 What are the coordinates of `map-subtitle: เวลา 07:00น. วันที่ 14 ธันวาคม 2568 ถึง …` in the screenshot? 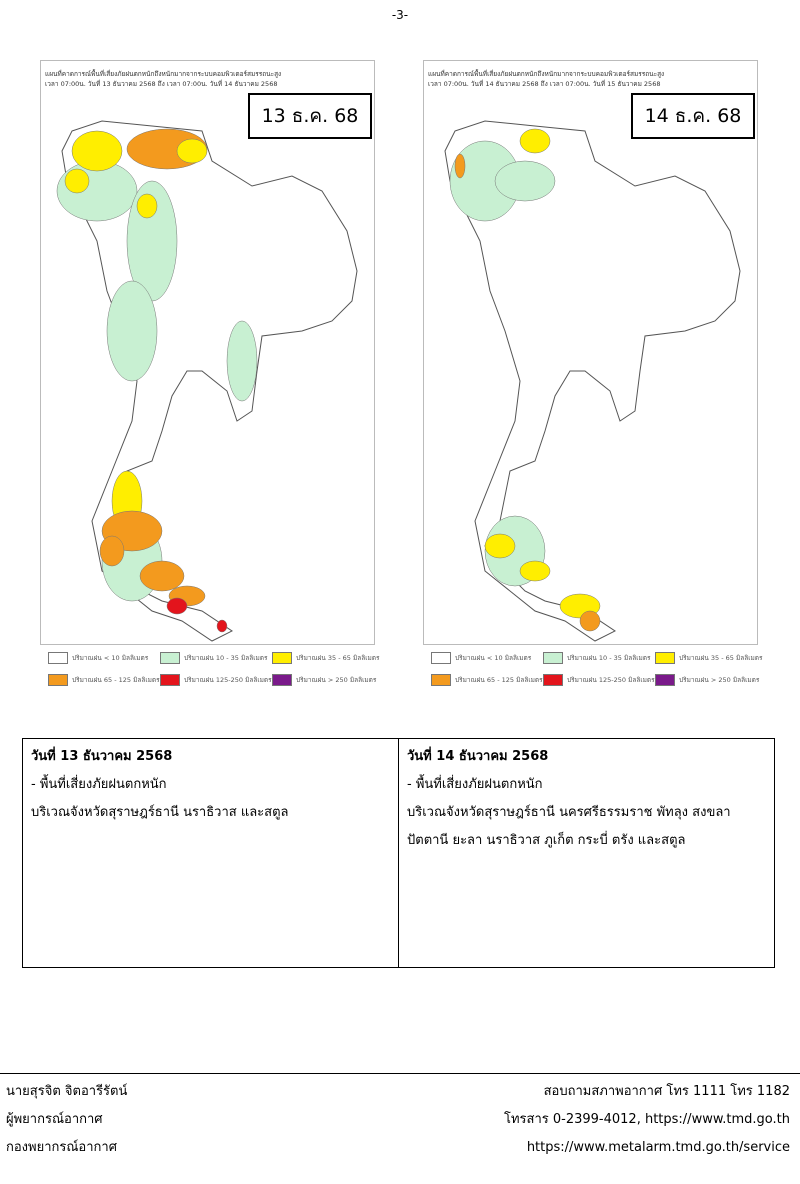 It's located at (544, 84).